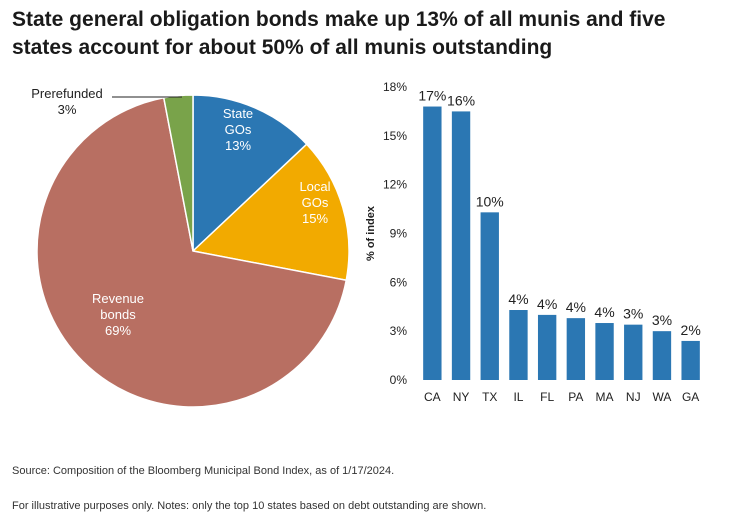  What do you see at coordinates (490, 201) in the screenshot?
I see `bar-data-label: 10%` at bounding box center [490, 201].